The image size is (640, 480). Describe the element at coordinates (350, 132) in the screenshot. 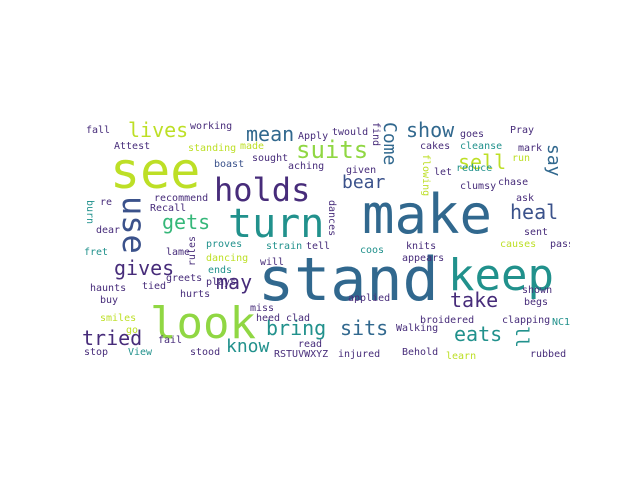

I see `word: twould` at that location.